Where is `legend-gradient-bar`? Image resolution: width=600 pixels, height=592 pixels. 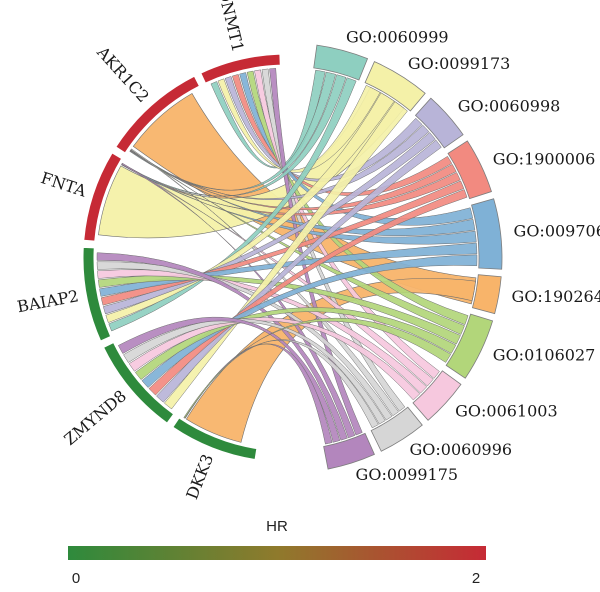 legend-gradient-bar is located at coordinates (277, 553).